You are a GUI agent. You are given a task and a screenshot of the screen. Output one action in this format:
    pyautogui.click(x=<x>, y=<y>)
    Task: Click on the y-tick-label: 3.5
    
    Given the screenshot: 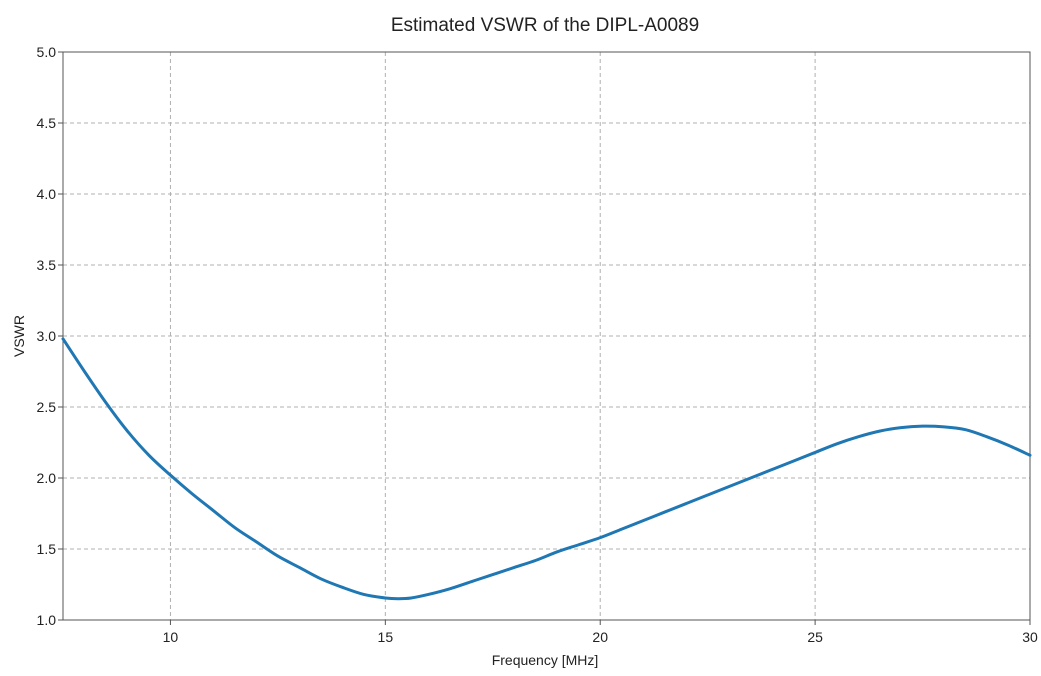 What is the action you would take?
    pyautogui.click(x=47, y=265)
    